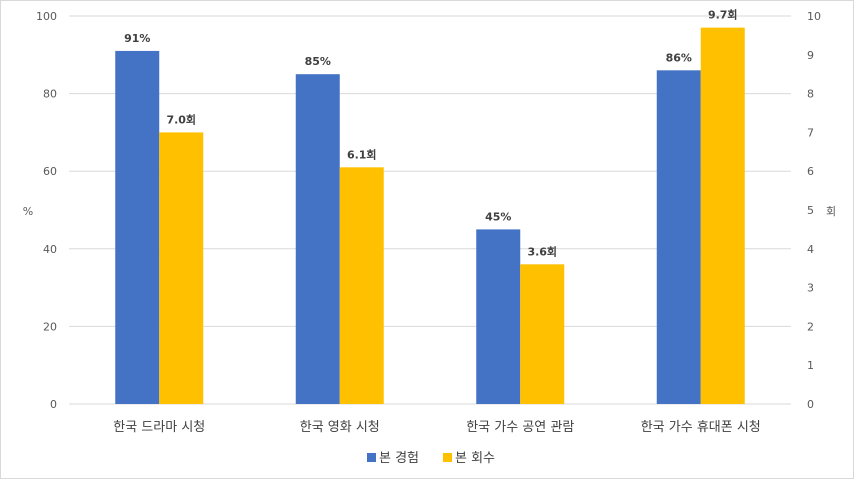  Describe the element at coordinates (50, 249) in the screenshot. I see `left-tick-label: 40` at that location.